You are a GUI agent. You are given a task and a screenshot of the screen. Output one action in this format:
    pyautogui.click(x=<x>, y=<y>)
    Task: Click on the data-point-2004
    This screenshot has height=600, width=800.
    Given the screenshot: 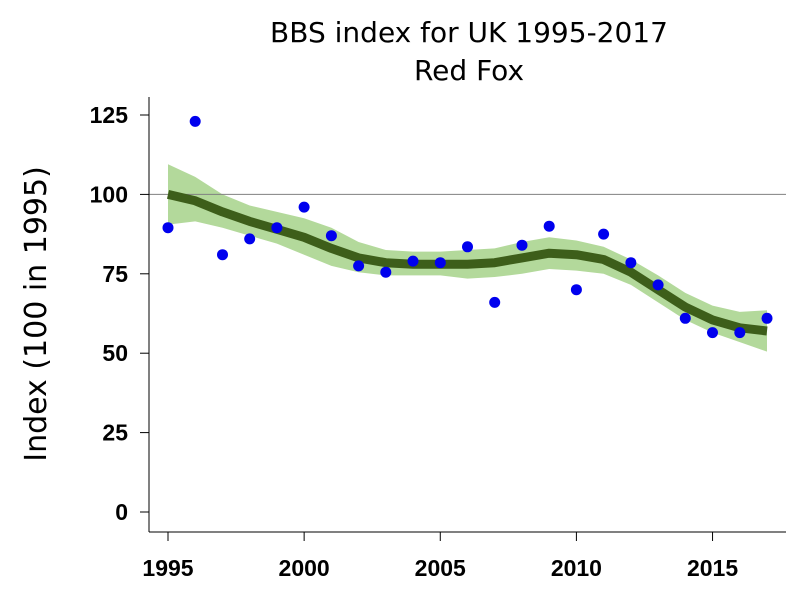 What is the action you would take?
    pyautogui.click(x=413, y=261)
    